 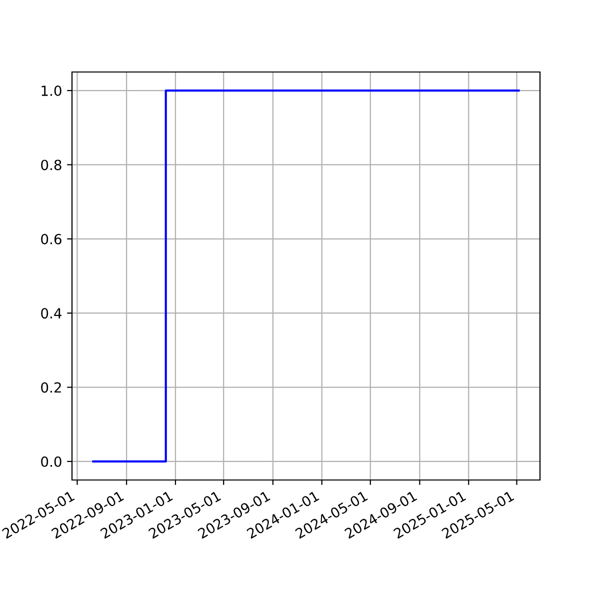 What do you see at coordinates (51, 461) in the screenshot?
I see `y-tick-label: 0.0` at bounding box center [51, 461].